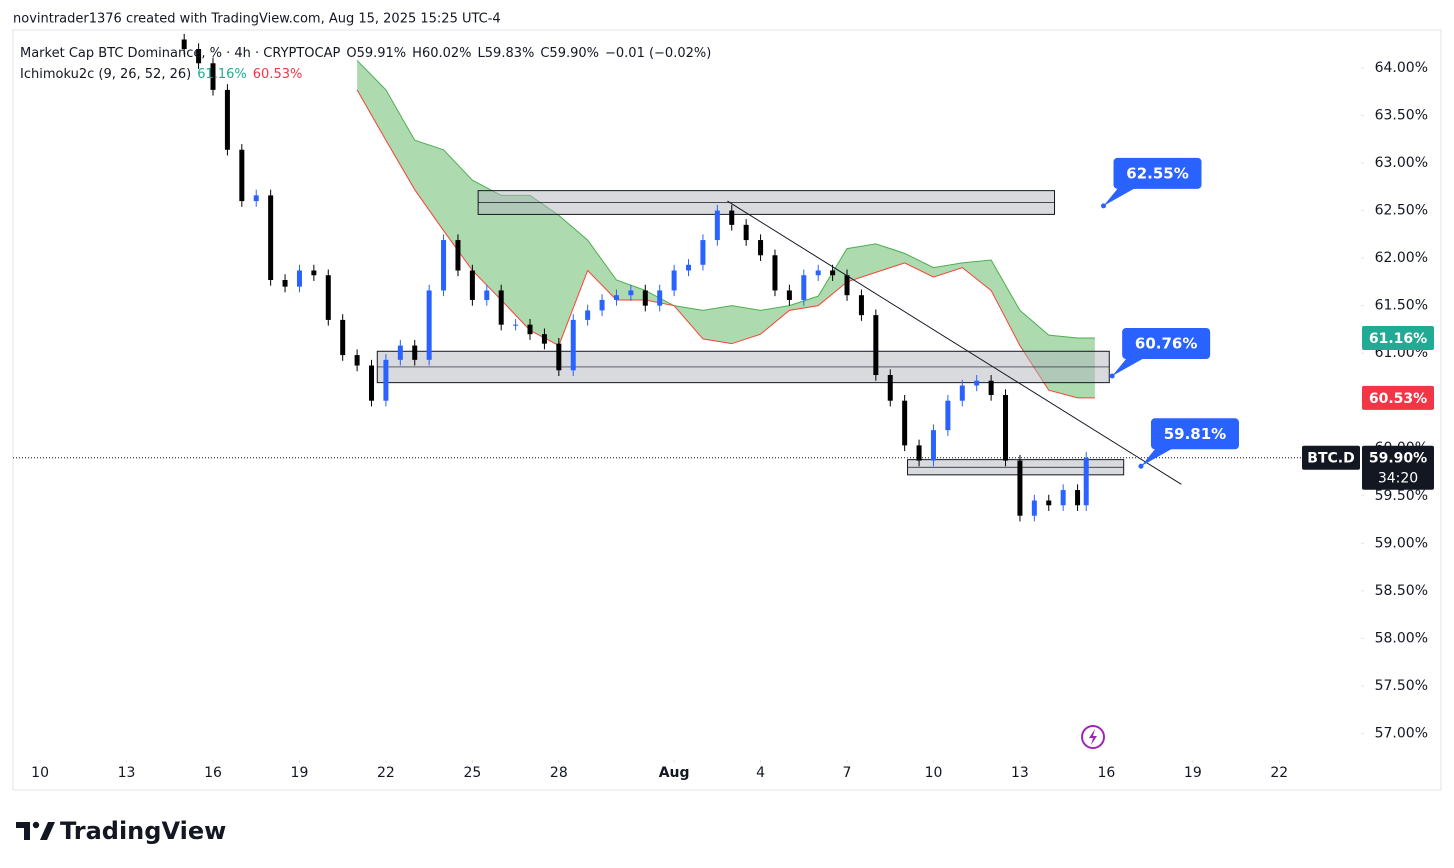 Image resolution: width=1454 pixels, height=868 pixels. I want to click on y-tick-label: 63.00%, so click(1401, 163).